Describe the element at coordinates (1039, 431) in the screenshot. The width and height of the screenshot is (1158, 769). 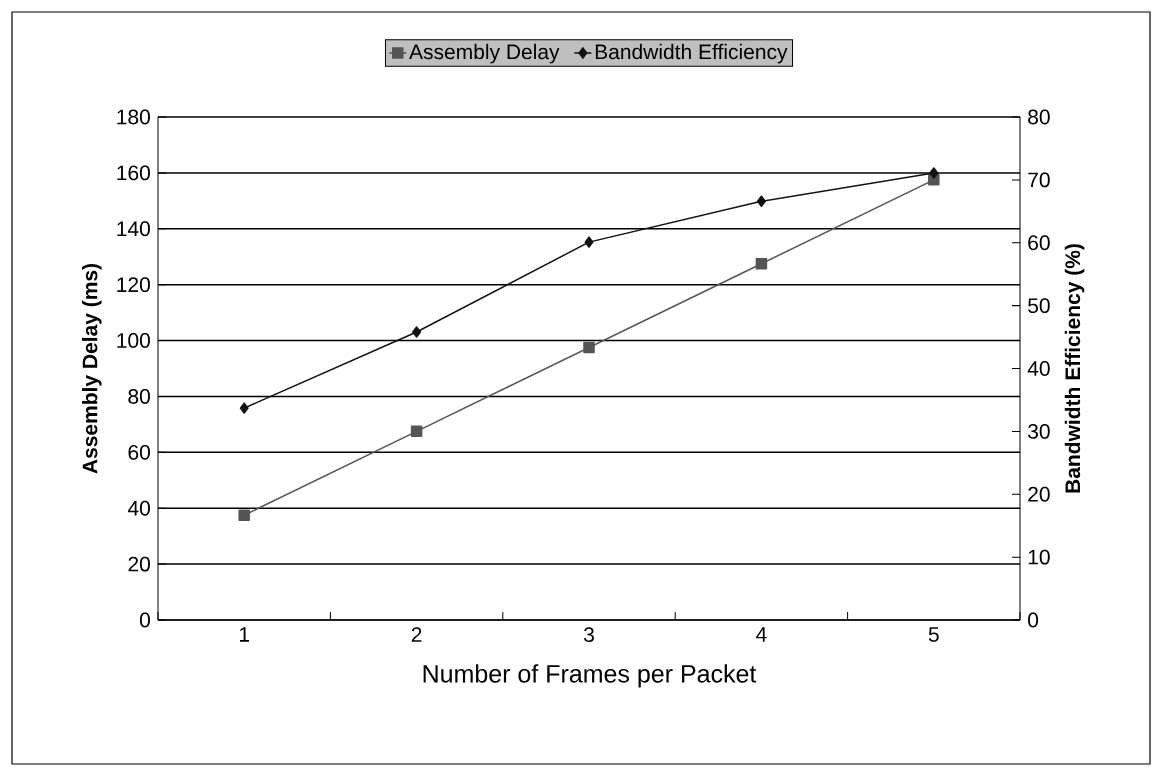
I see `y2-tick-label: 30` at that location.